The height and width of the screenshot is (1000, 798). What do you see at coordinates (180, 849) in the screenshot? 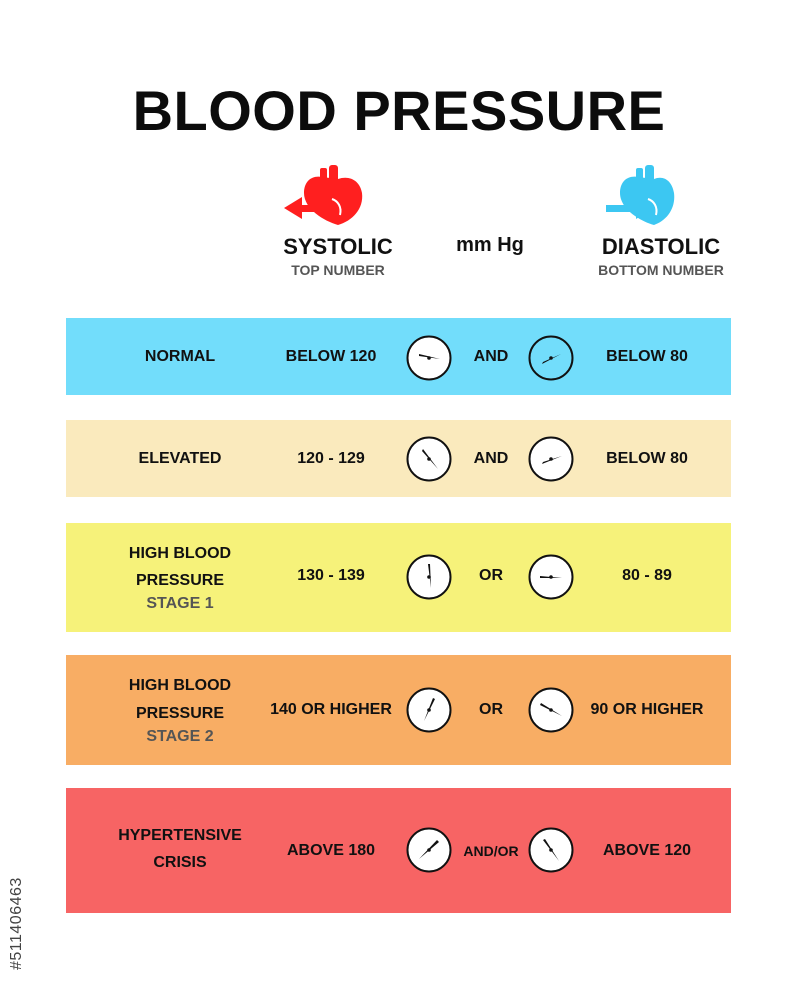
I see `category-label: HYPERTENSIVE CRISIS` at bounding box center [180, 849].